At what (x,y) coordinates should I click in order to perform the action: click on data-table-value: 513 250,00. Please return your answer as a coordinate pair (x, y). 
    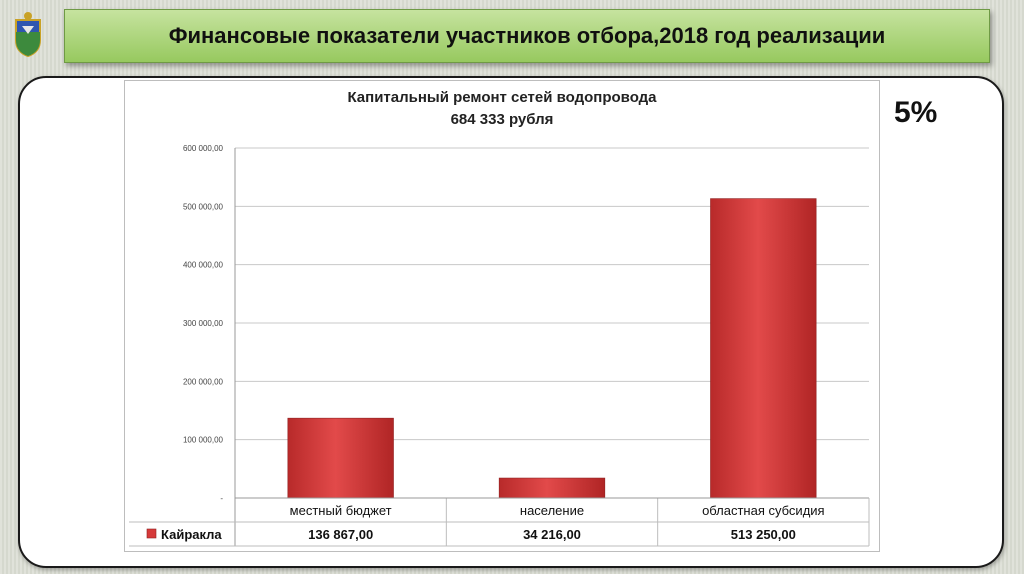
    Looking at the image, I should click on (763, 534).